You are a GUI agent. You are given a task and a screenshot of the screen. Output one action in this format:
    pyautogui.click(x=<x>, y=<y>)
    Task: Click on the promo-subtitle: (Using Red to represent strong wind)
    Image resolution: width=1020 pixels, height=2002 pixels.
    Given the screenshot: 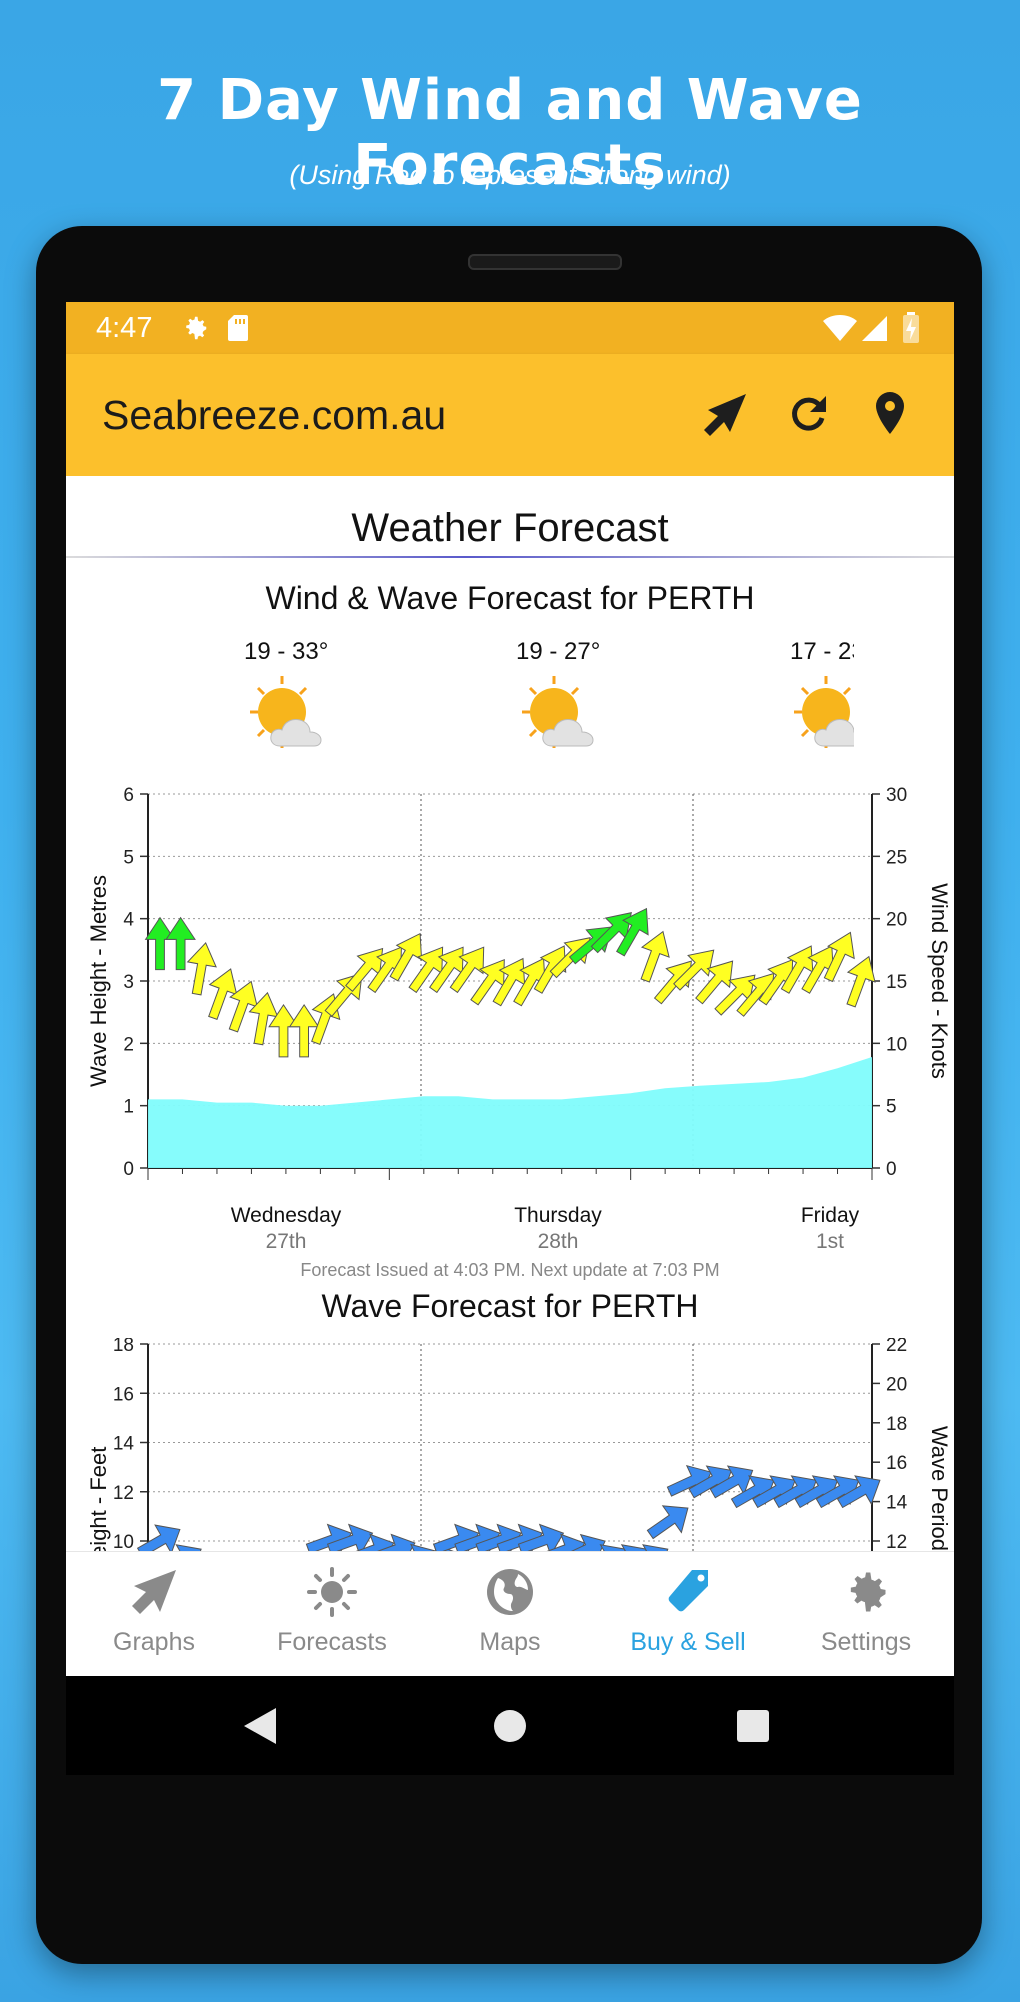 What is the action you would take?
    pyautogui.click(x=510, y=175)
    